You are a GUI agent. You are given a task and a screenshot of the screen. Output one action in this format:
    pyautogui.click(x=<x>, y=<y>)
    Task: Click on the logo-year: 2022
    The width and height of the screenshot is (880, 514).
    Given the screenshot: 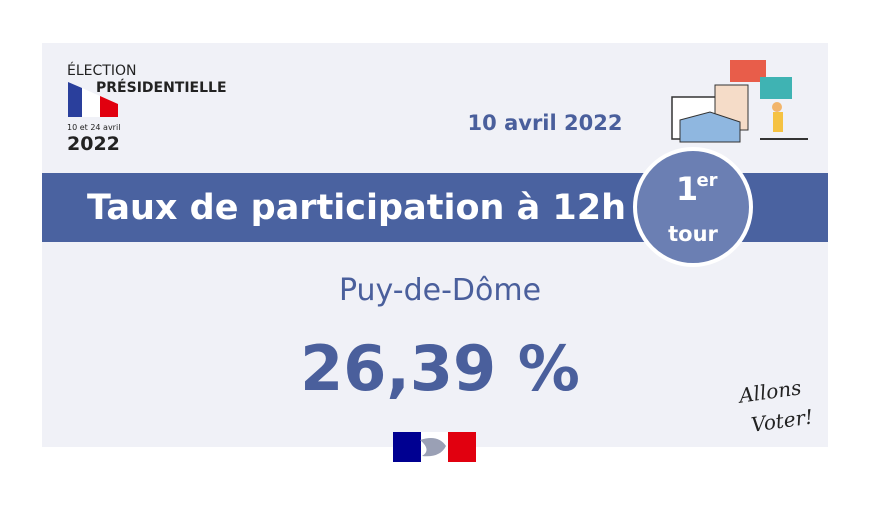 What is the action you would take?
    pyautogui.click(x=93, y=144)
    